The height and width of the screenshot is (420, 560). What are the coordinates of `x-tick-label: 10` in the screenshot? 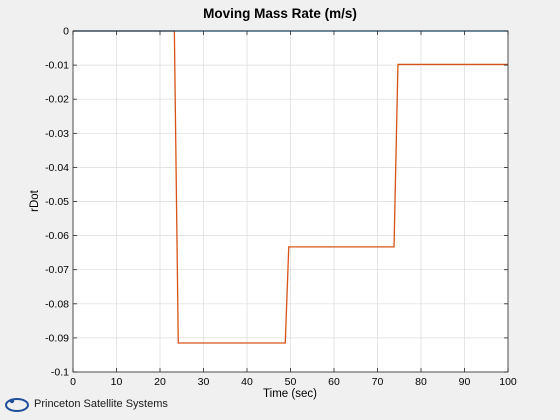 It's located at (117, 382).